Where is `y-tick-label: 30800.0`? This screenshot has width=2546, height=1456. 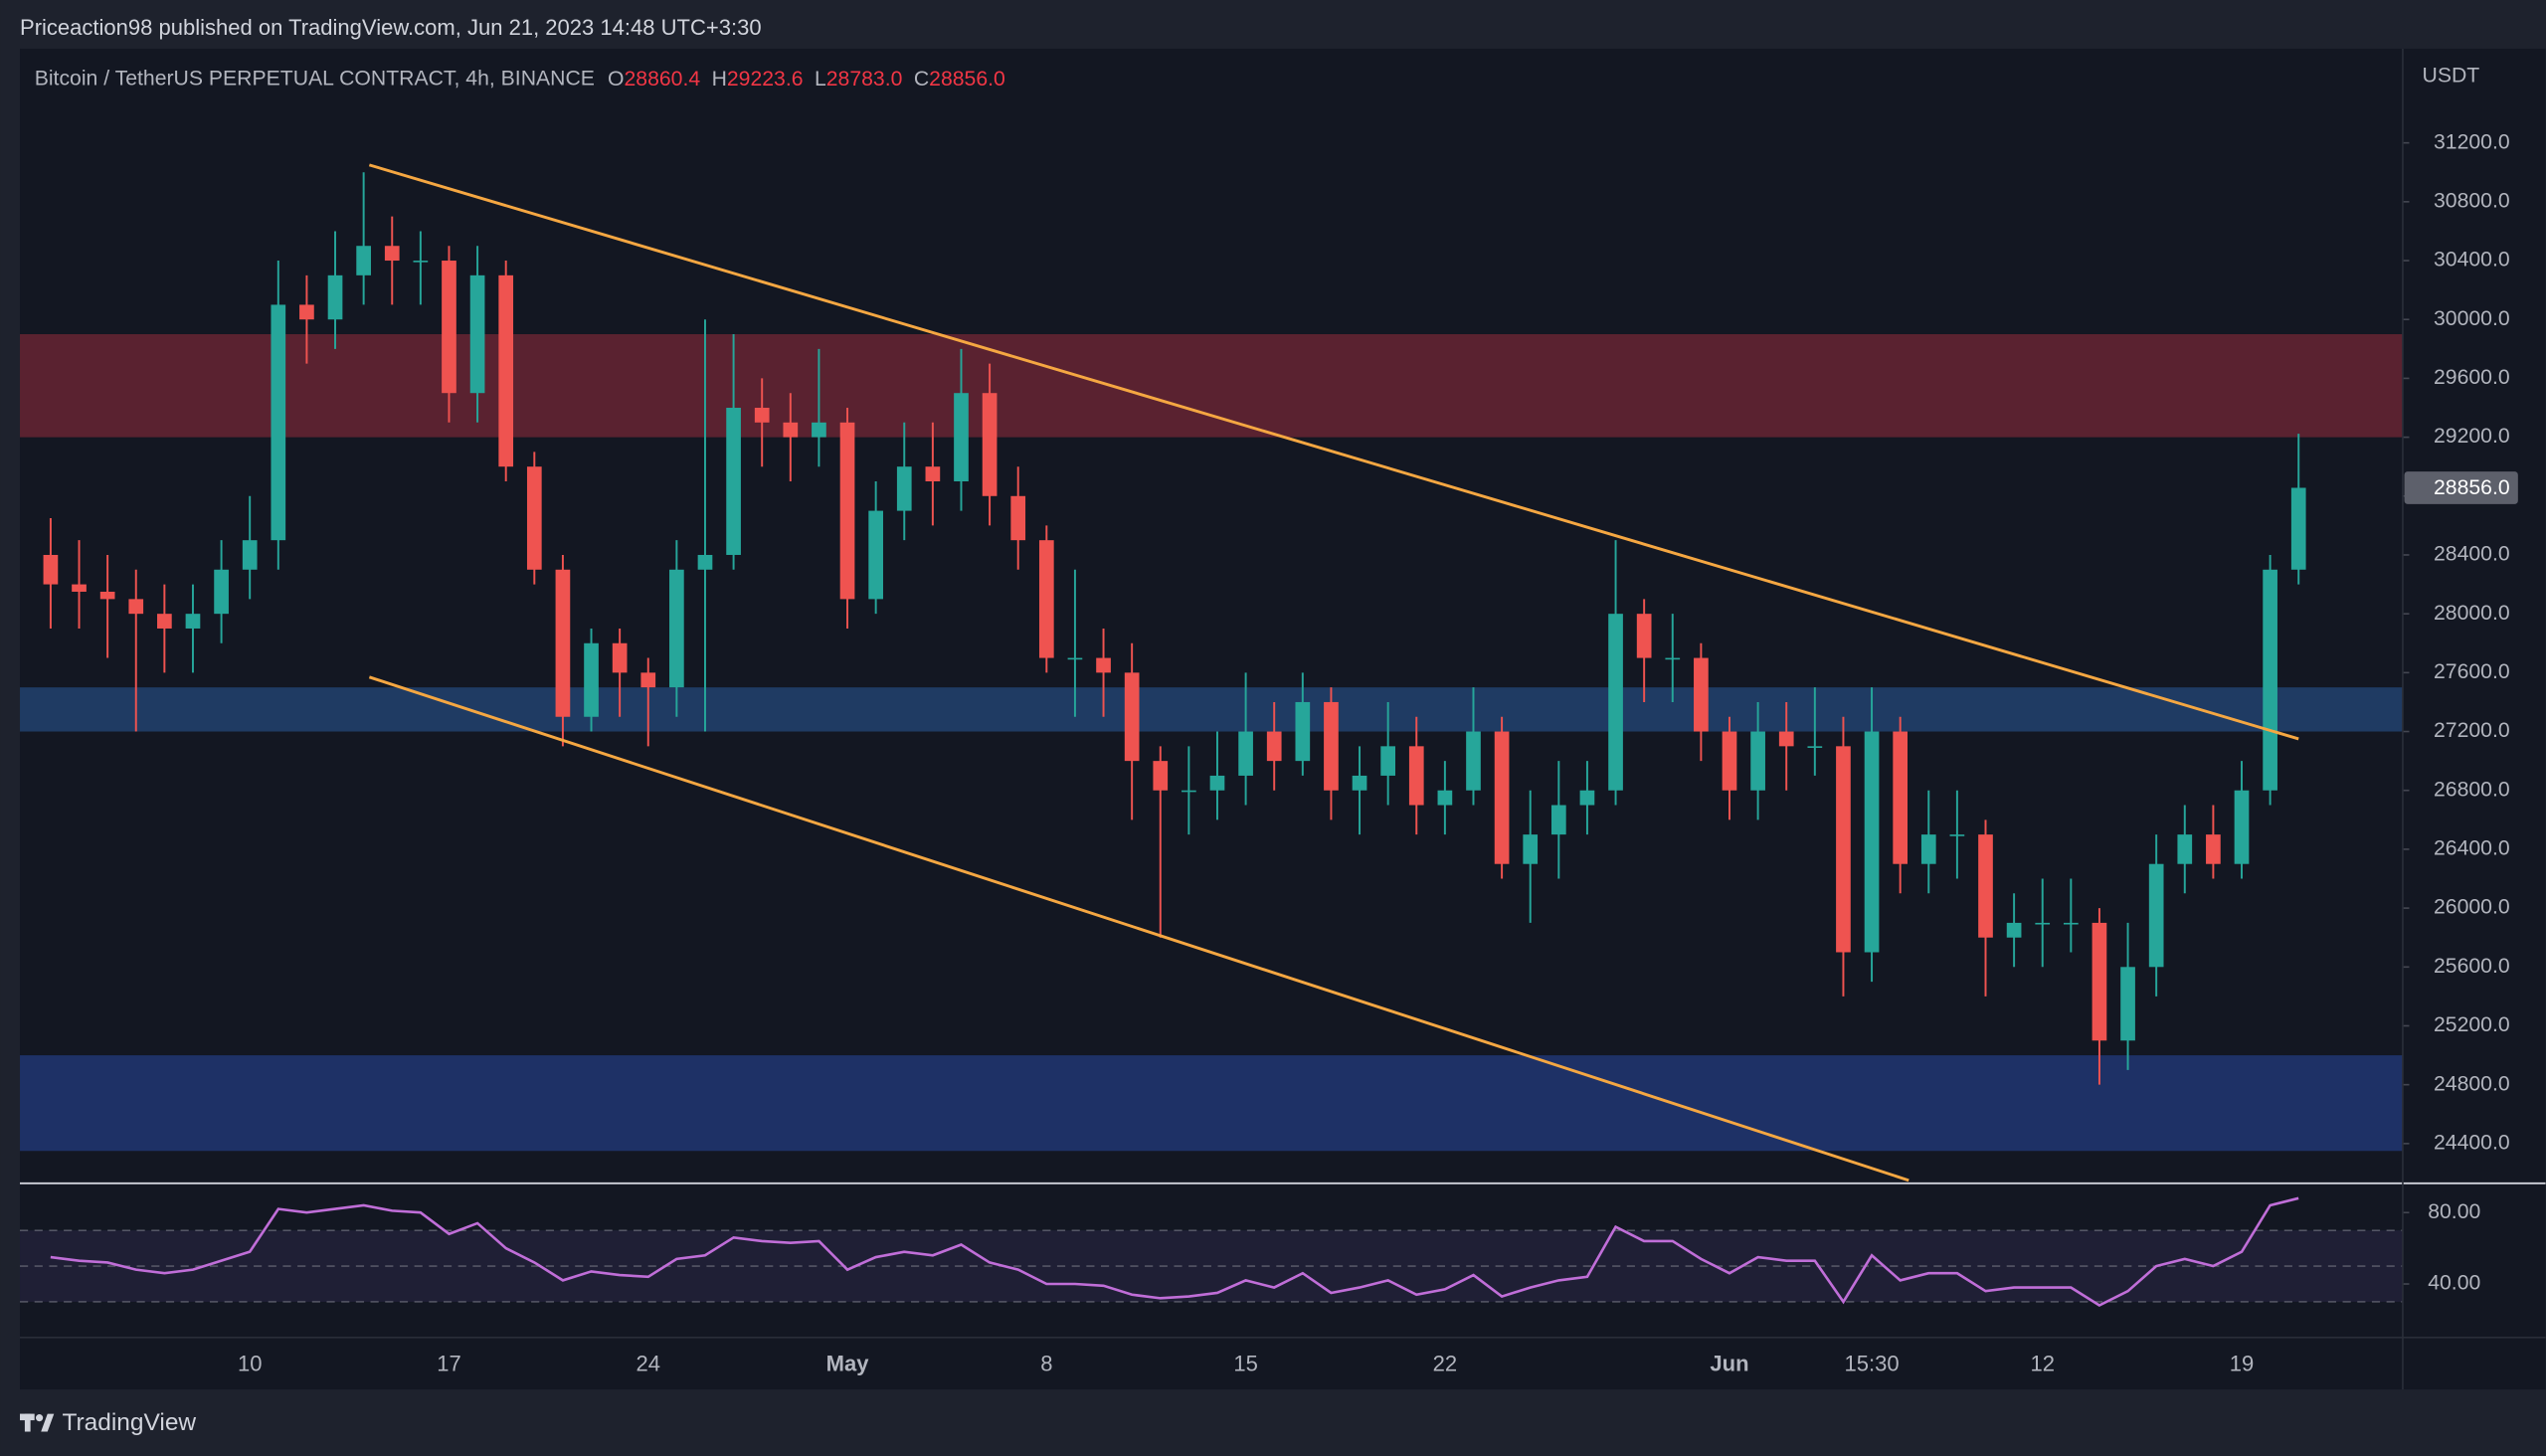
y-tick-label: 30800.0 is located at coordinates (2472, 200).